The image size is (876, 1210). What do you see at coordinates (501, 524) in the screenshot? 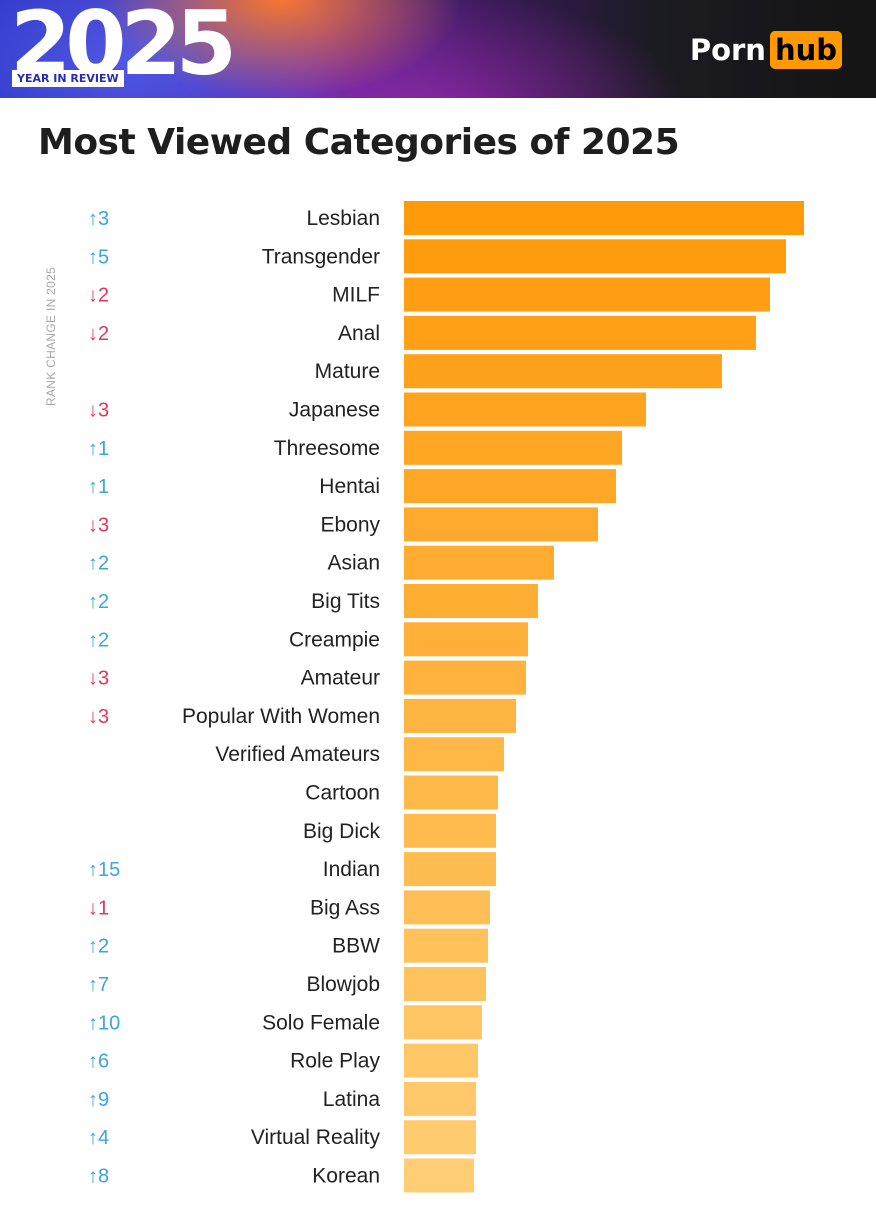
I see `bar-ebony` at bounding box center [501, 524].